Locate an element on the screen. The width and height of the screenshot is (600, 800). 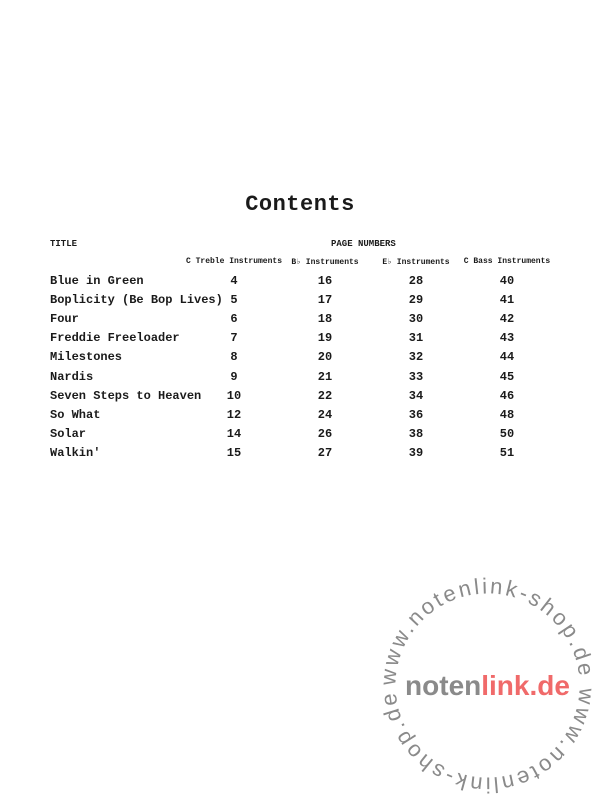
column-header-c-bass: C Bass Instruments is located at coordinates (507, 261).